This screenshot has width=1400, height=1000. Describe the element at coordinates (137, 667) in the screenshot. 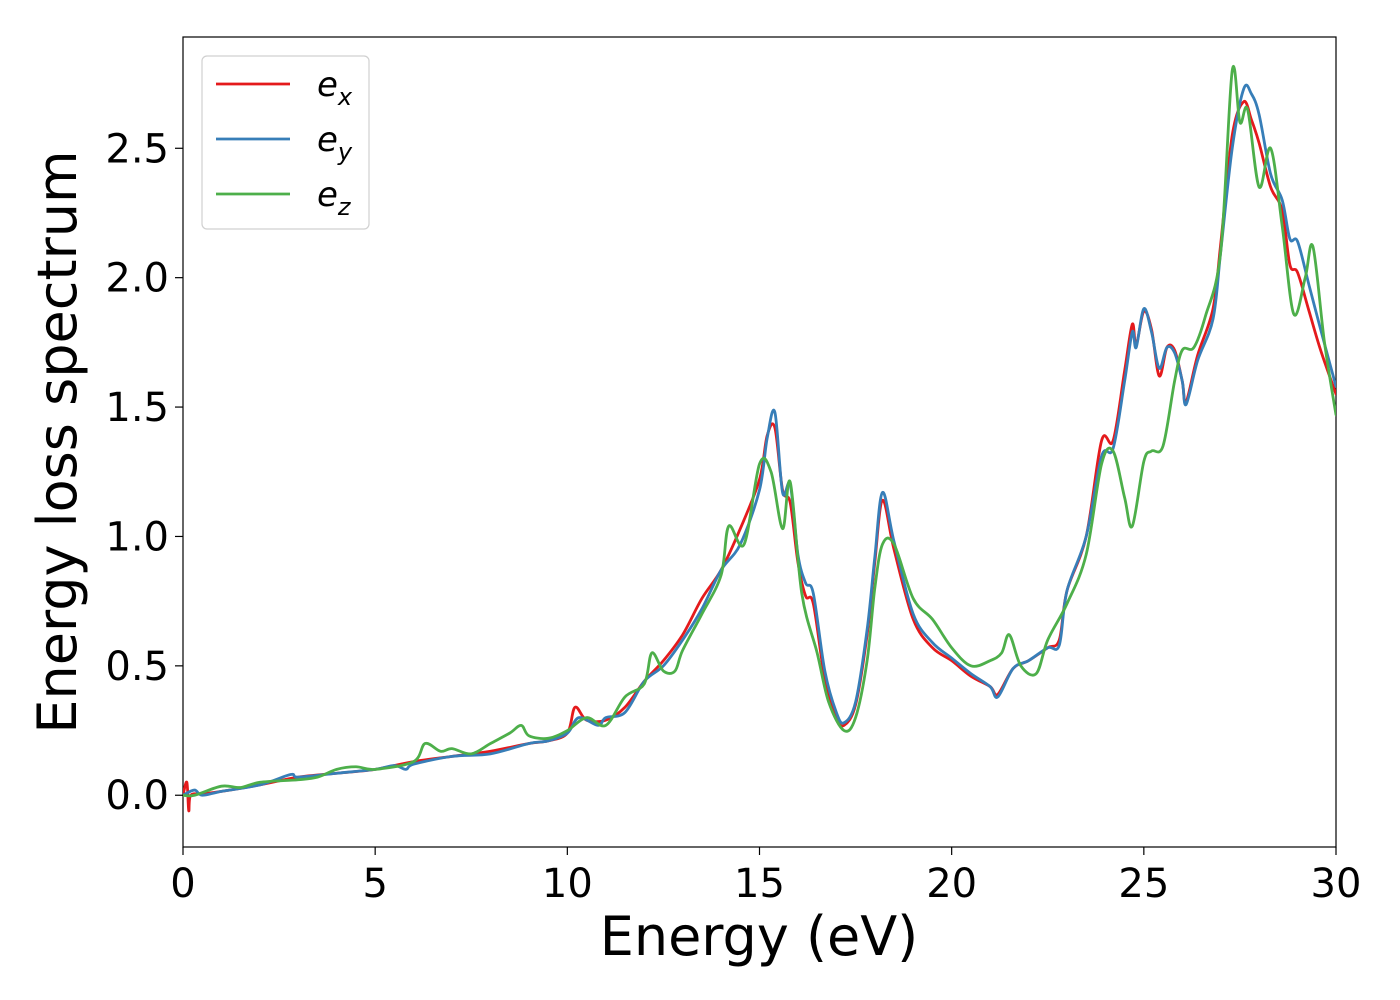

I see `y-tick-label: 0.5` at that location.